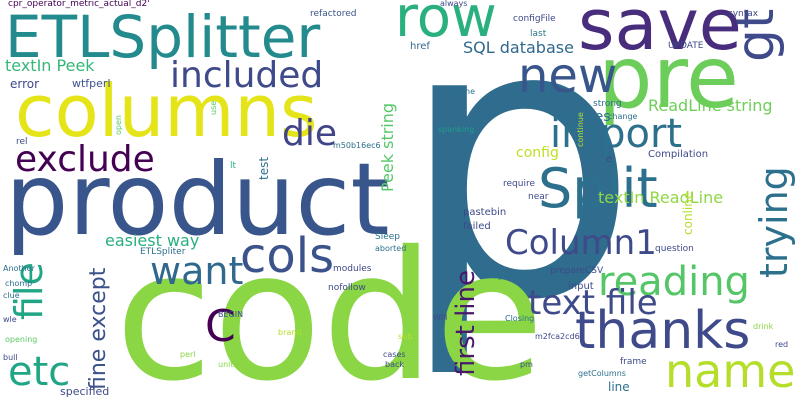  What do you see at coordinates (357, 145) in the screenshot?
I see `cloud-word: m50b16ec6` at bounding box center [357, 145].